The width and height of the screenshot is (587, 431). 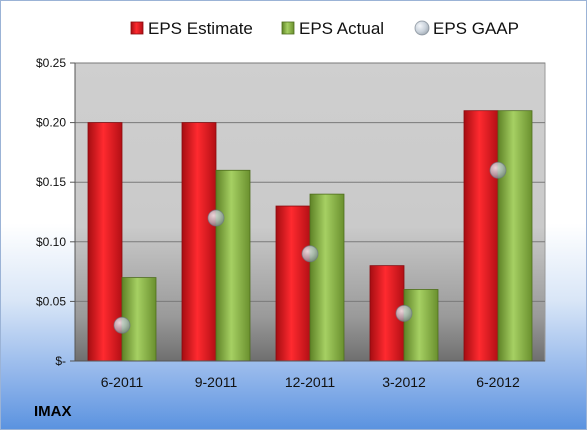 What do you see at coordinates (51, 301) in the screenshot?
I see `y-tick-label: $0.05` at bounding box center [51, 301].